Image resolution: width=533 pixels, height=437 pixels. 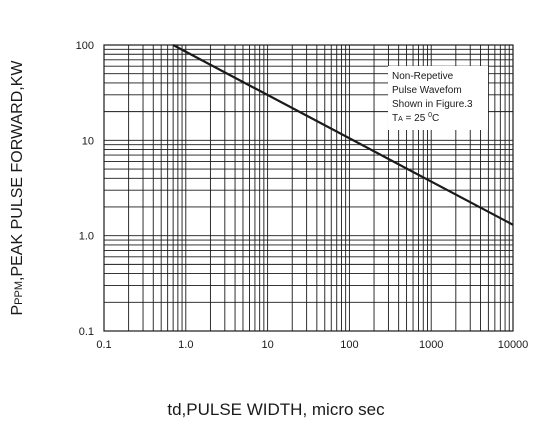 I want to click on annotation-box, so click(x=438, y=98).